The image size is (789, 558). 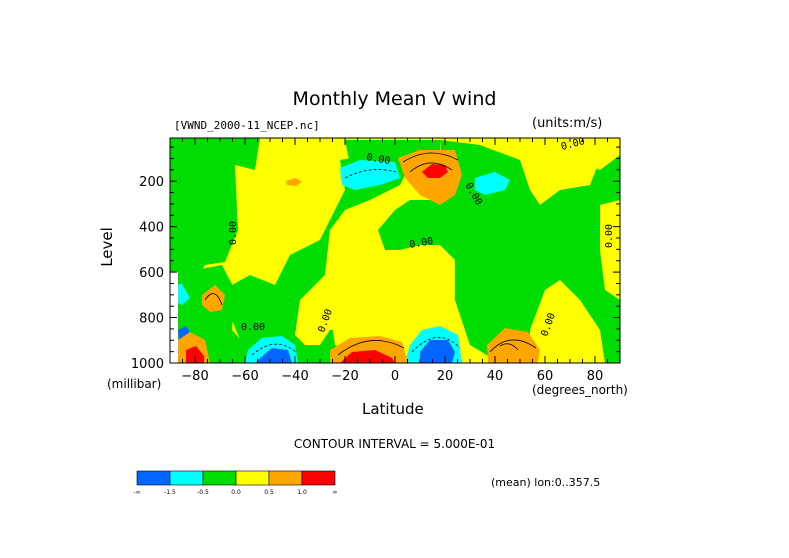 What do you see at coordinates (546, 482) in the screenshot?
I see `mean-text: (mean) lon:0..357.5` at bounding box center [546, 482].